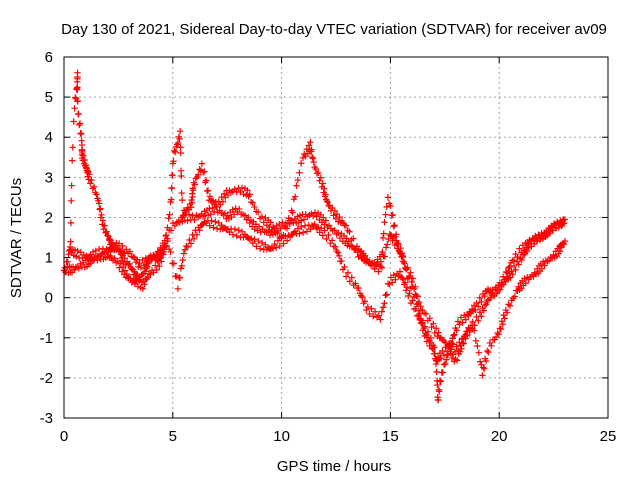 The image size is (640, 485). Describe the element at coordinates (49, 57) in the screenshot. I see `y-tick-label: 6` at that location.